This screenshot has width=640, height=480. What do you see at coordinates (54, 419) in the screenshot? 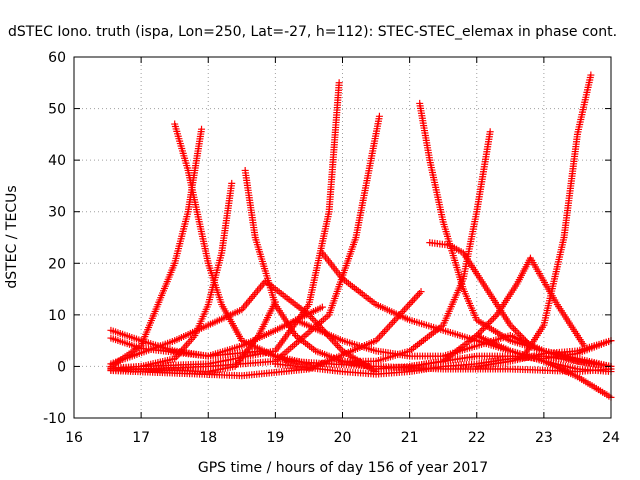
I see `y-tick-label: -10` at bounding box center [54, 419].